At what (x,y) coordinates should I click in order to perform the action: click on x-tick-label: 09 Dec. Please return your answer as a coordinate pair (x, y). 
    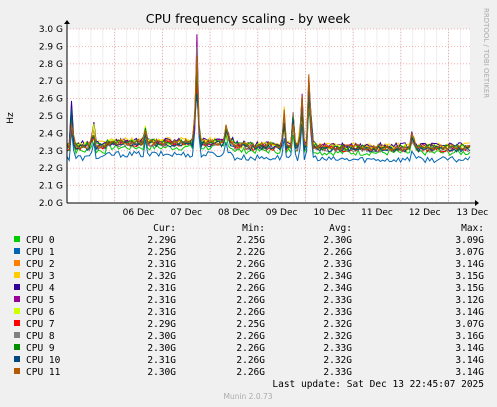
    Looking at the image, I should click on (282, 213).